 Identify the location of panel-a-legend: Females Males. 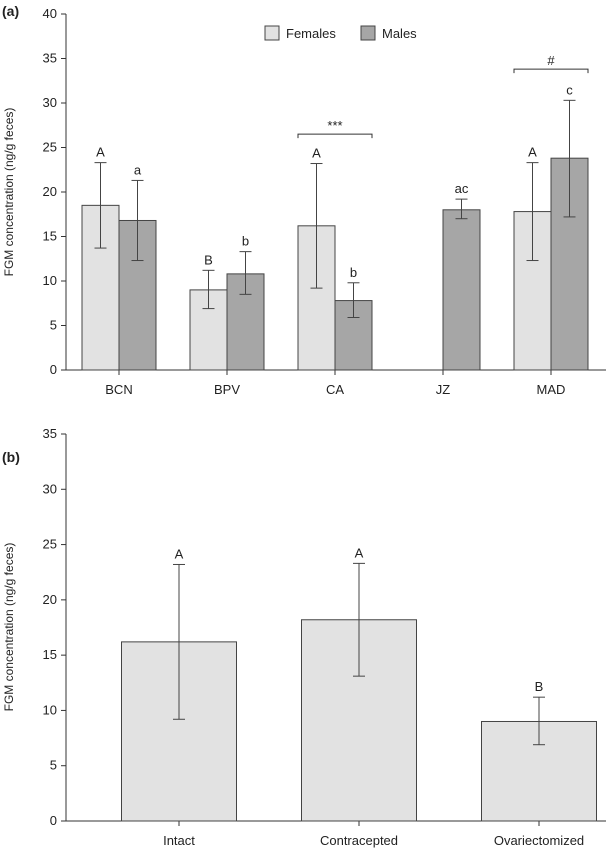
(340, 33).